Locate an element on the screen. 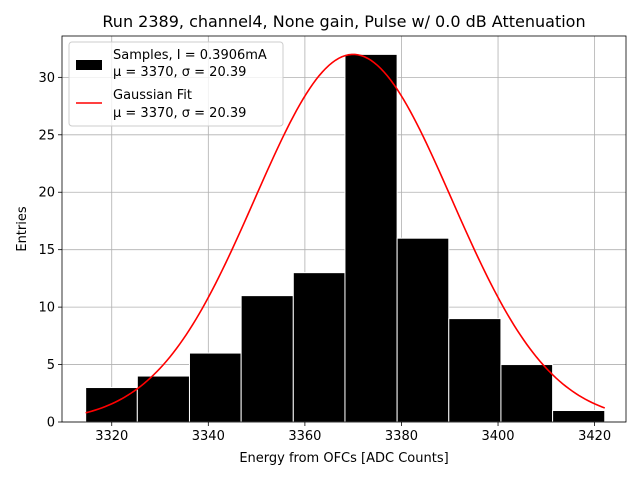 The height and width of the screenshot is (480, 640). y-tick-label: 0 is located at coordinates (51, 423).